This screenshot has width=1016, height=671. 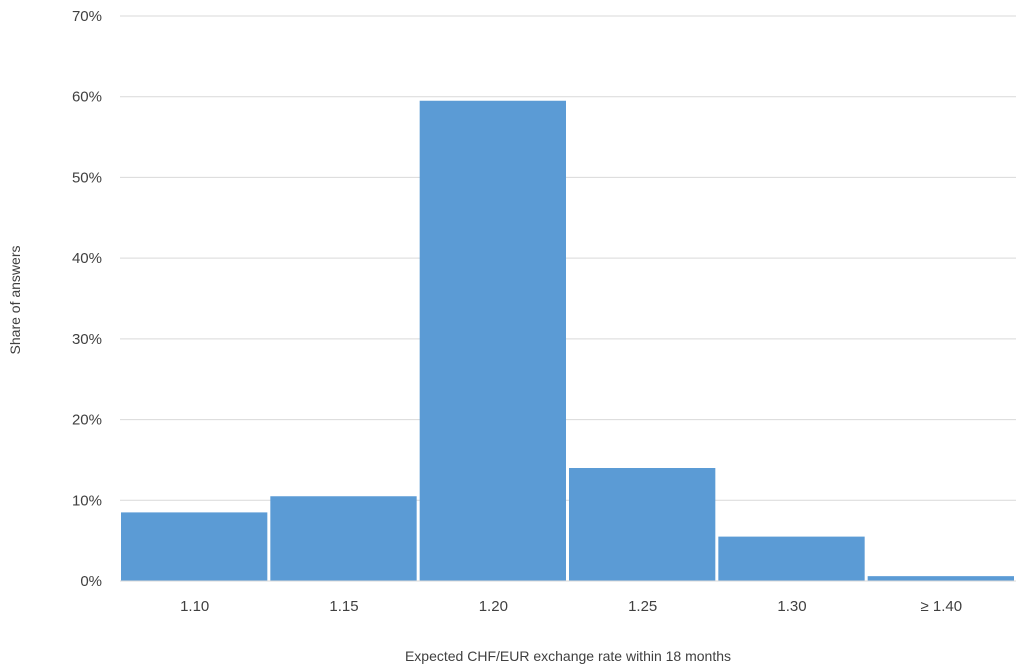 I want to click on x-tick-label: 1.25, so click(x=642, y=606).